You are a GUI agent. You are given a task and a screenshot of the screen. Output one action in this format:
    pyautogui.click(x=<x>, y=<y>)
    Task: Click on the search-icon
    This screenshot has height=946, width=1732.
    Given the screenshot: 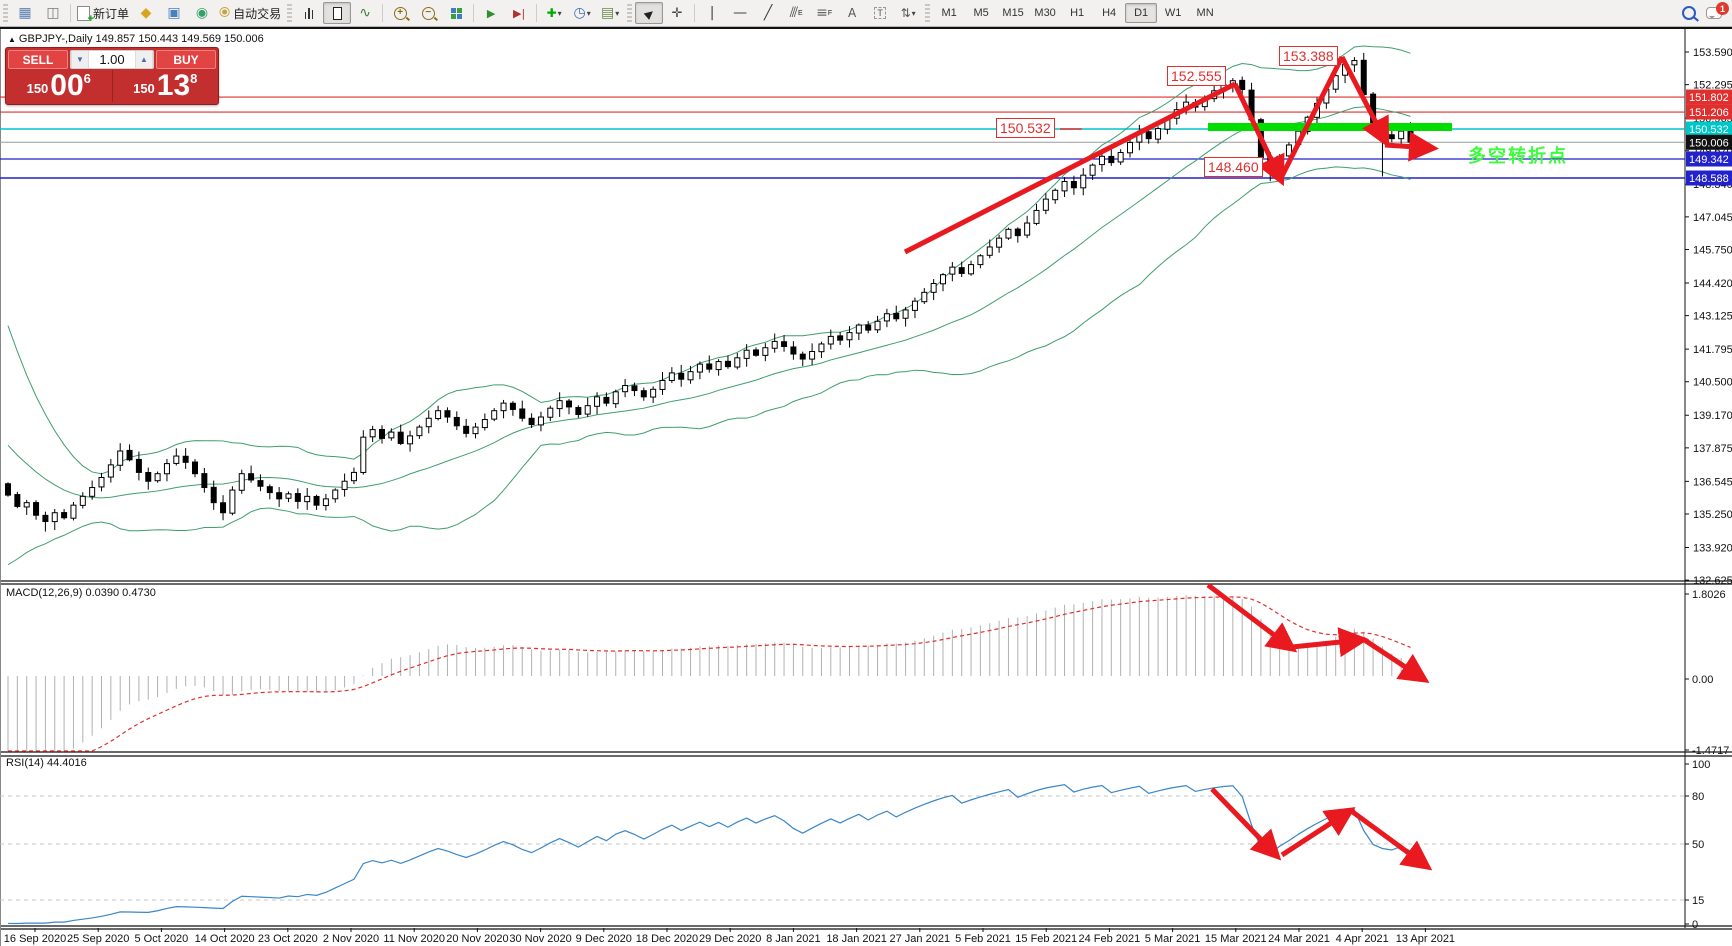 What is the action you would take?
    pyautogui.click(x=1689, y=13)
    